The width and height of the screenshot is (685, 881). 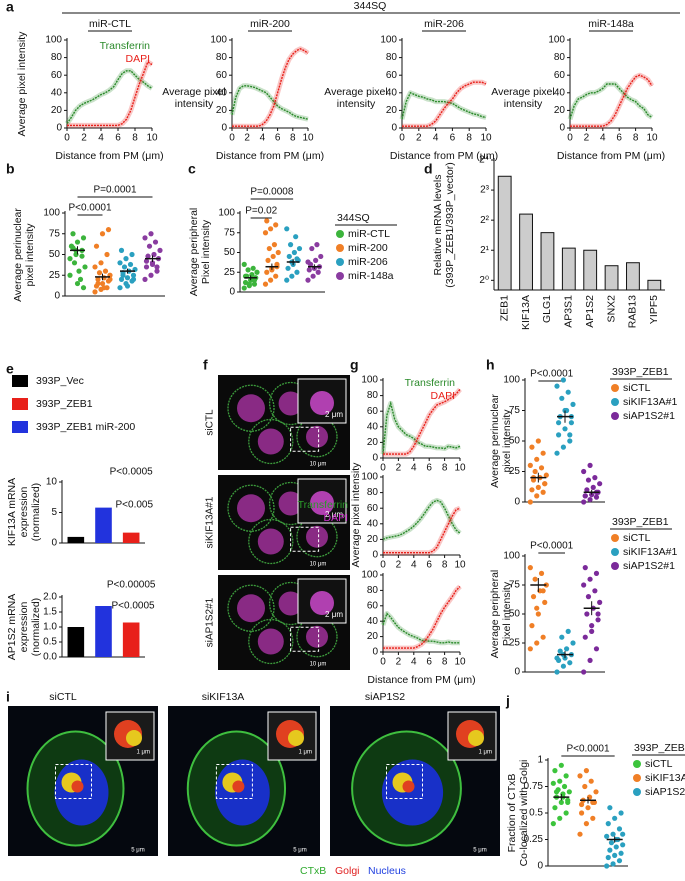 What do you see at coordinates (569, 311) in the screenshot?
I see `x-tick-label: AP3S1` at bounding box center [569, 311].